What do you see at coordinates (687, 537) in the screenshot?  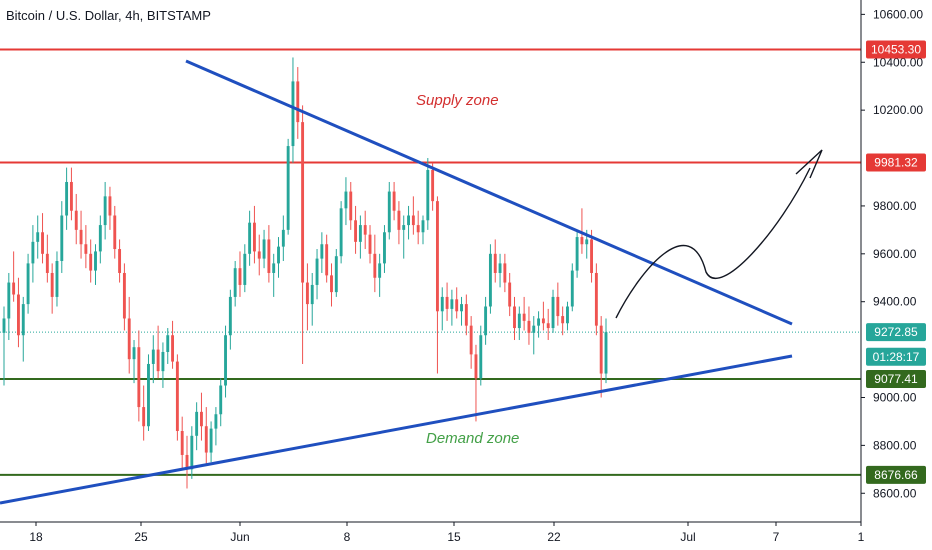 I see `time-tick-label: Jul` at bounding box center [687, 537].